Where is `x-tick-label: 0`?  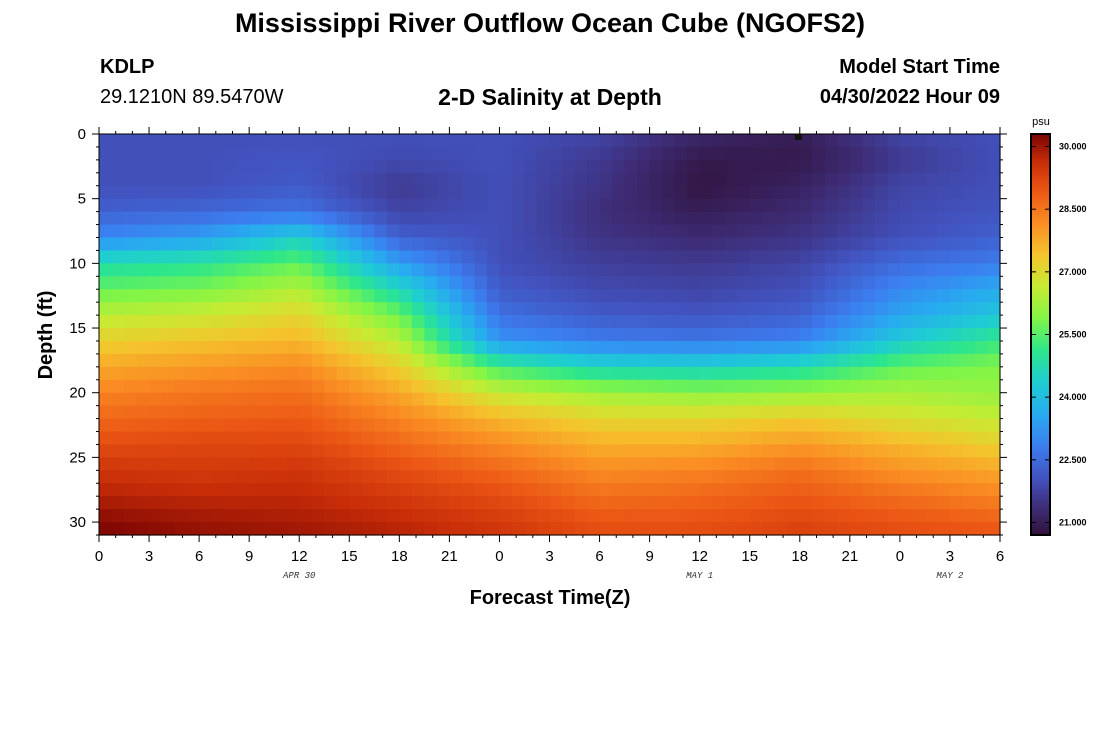
x-tick-label: 0 is located at coordinates (900, 556).